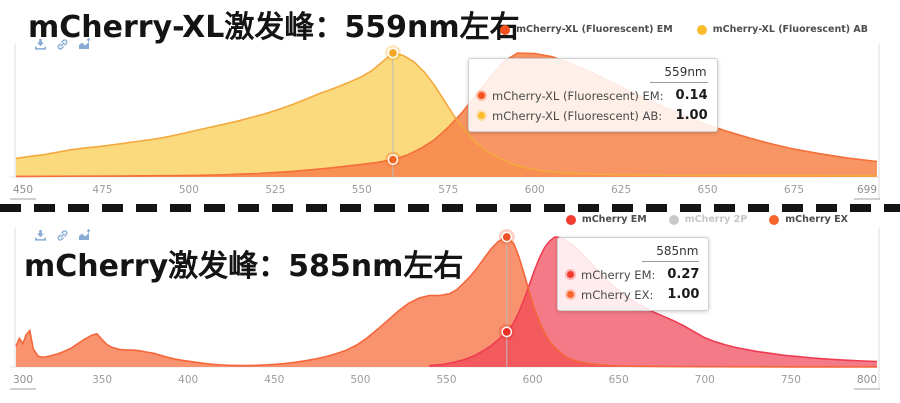 This screenshot has height=403, width=900. I want to click on tooltip-row: mCherry-XL (Fluorescent) AB: 1.00, so click(593, 115).